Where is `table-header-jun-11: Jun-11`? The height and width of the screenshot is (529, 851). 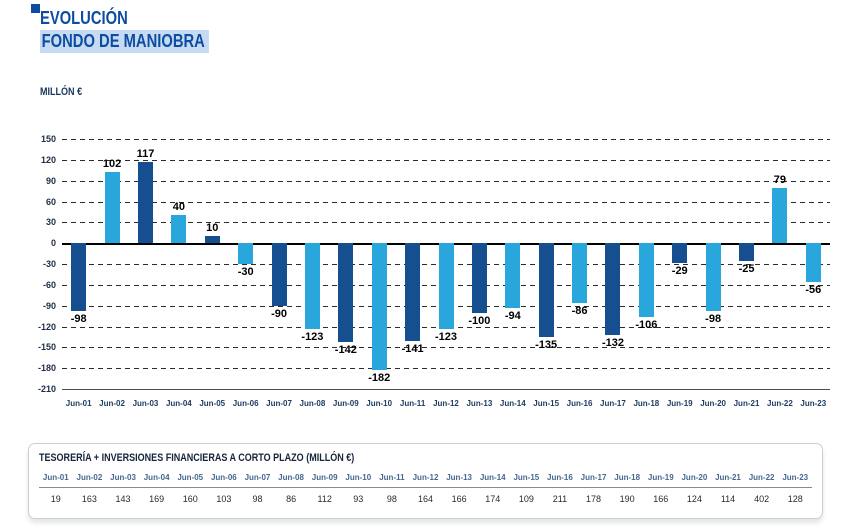
table-header-jun-11: Jun-11 is located at coordinates (392, 477).